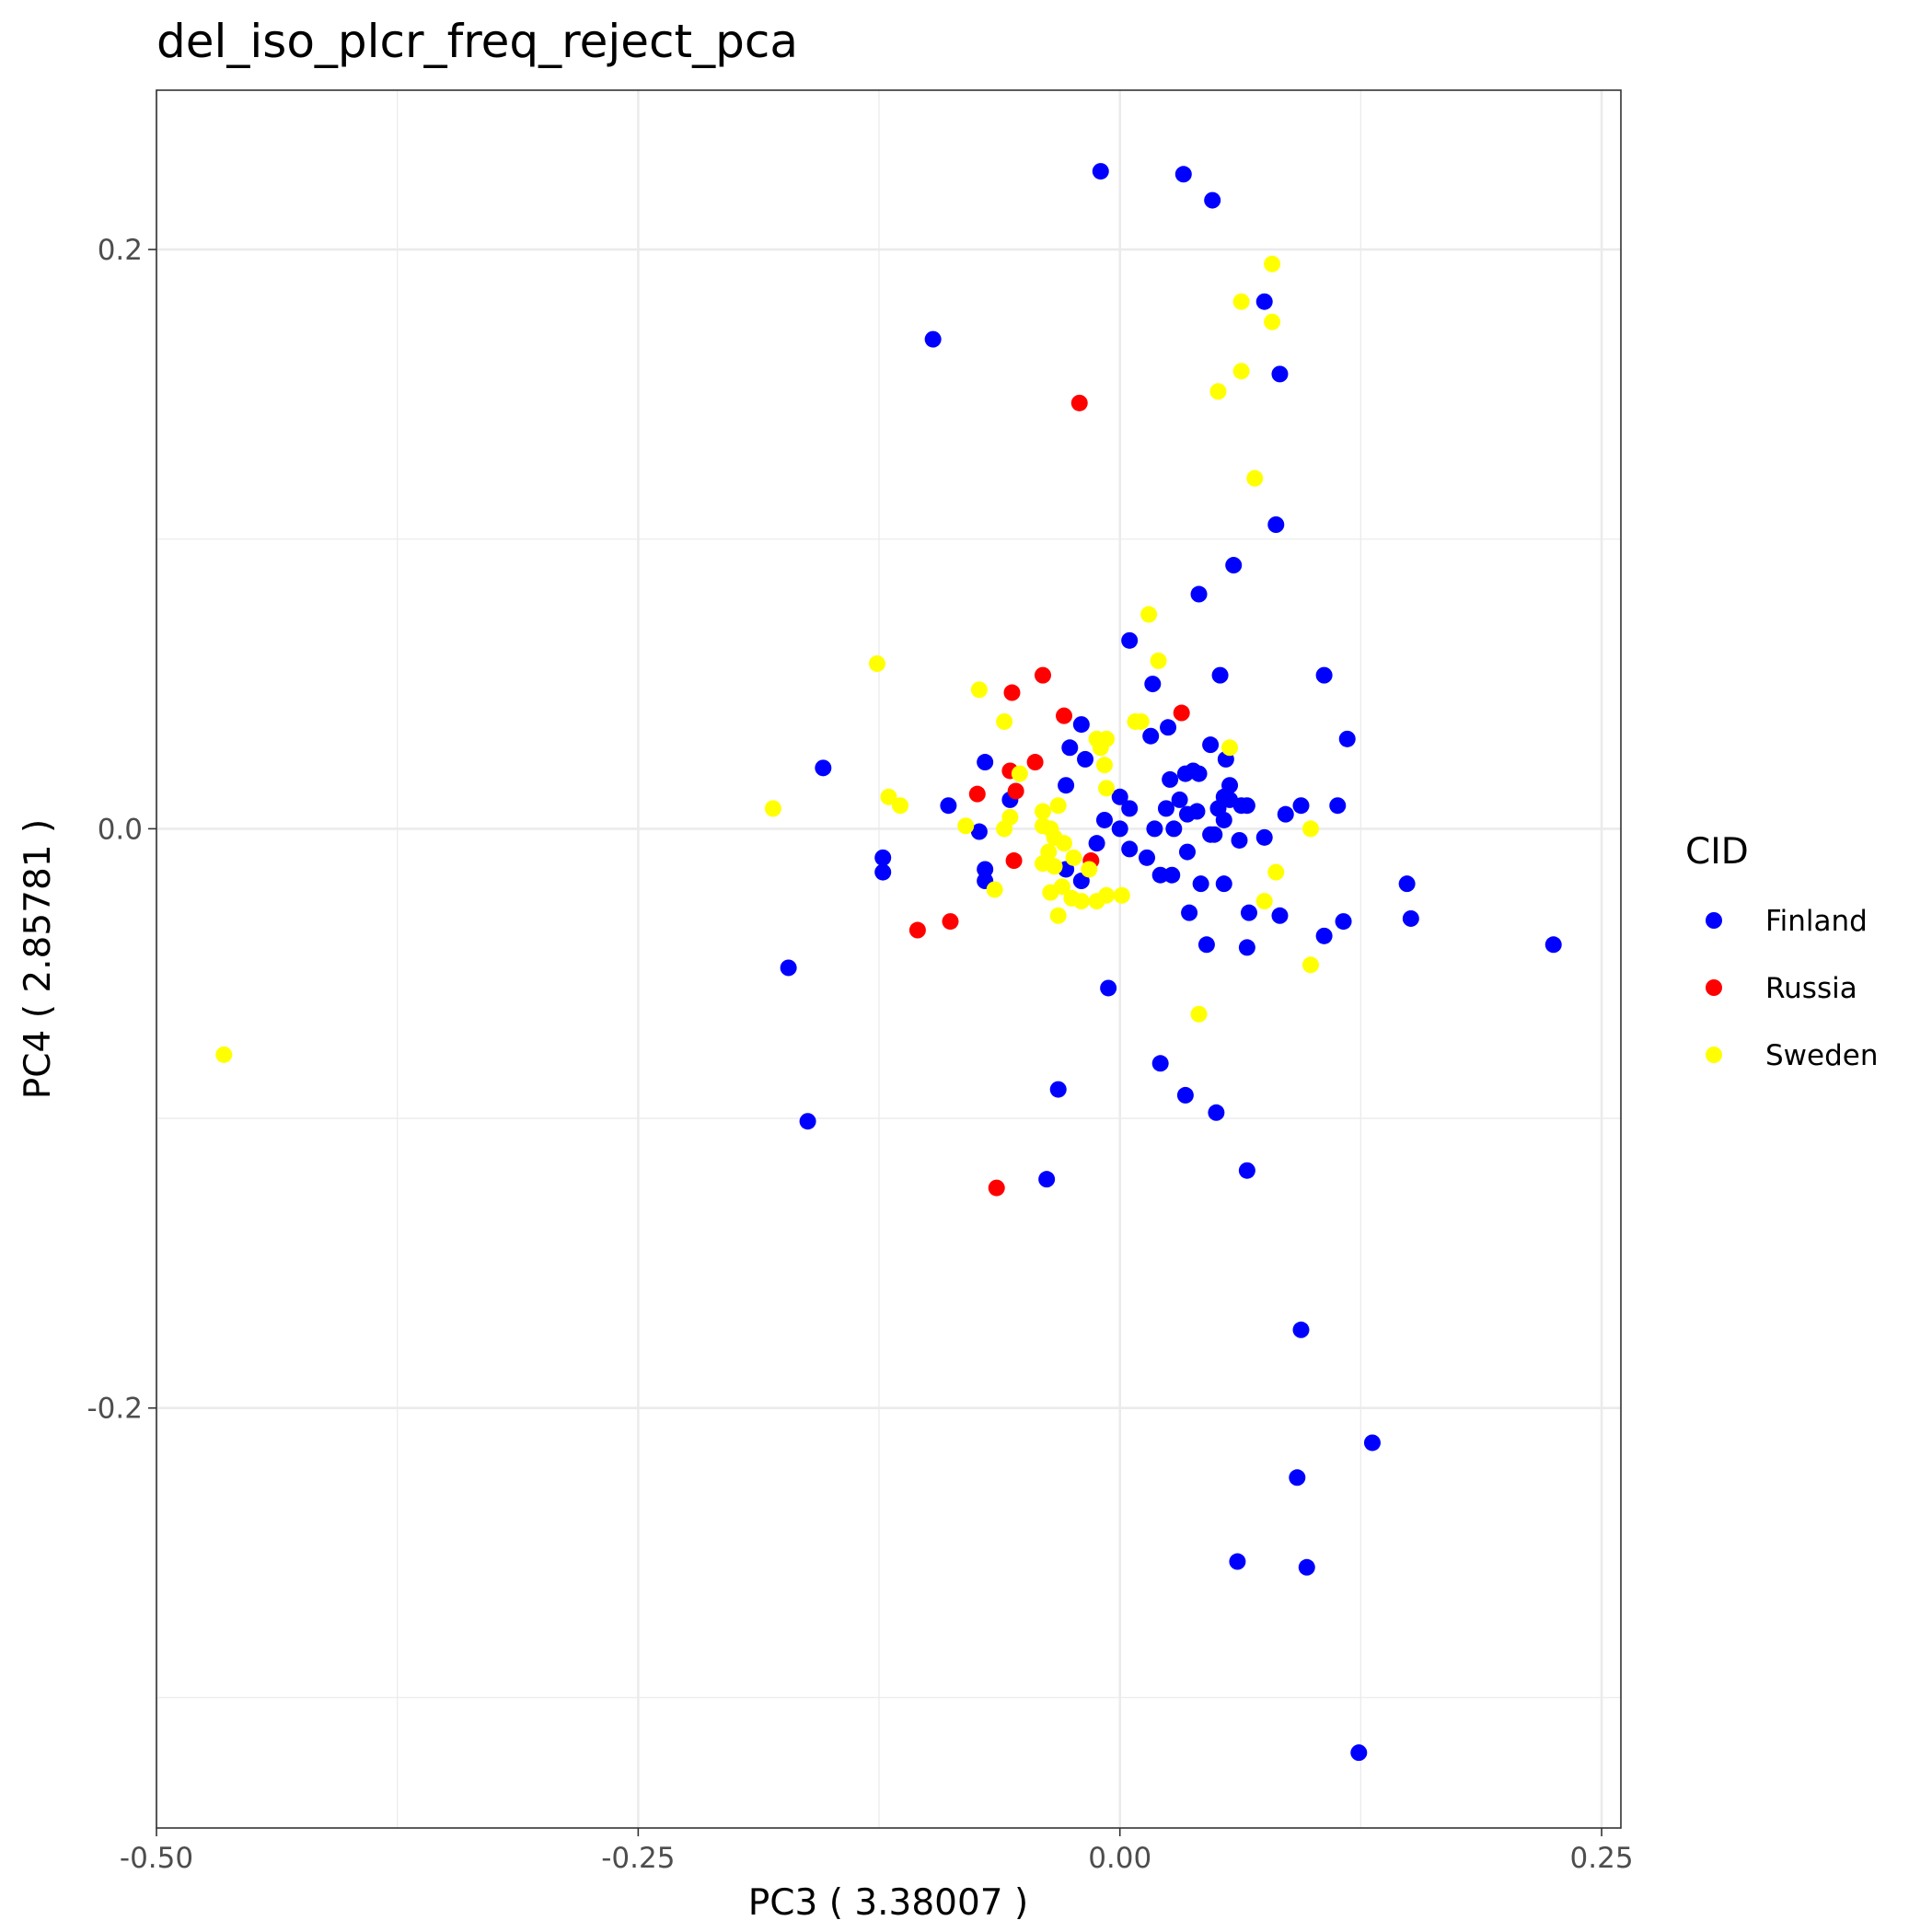  Describe the element at coordinates (888, 1903) in the screenshot. I see `x-axis-title: PC3 ( 3.38007 )` at that location.